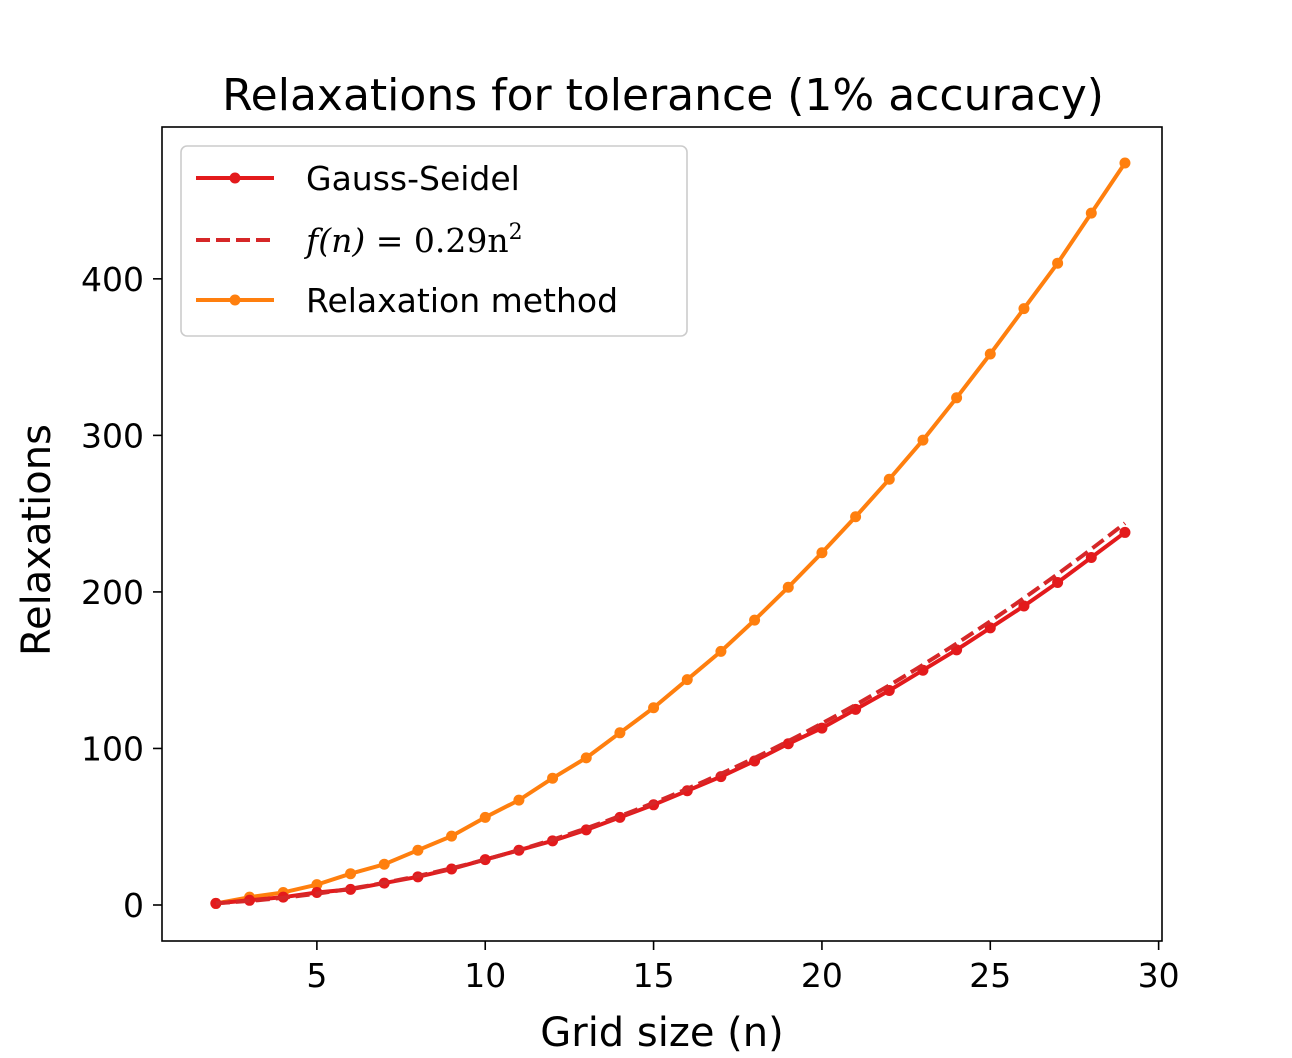  What do you see at coordinates (413, 240) in the screenshot?
I see `legend-label-fit: f(n) = 0.29n2` at bounding box center [413, 240].